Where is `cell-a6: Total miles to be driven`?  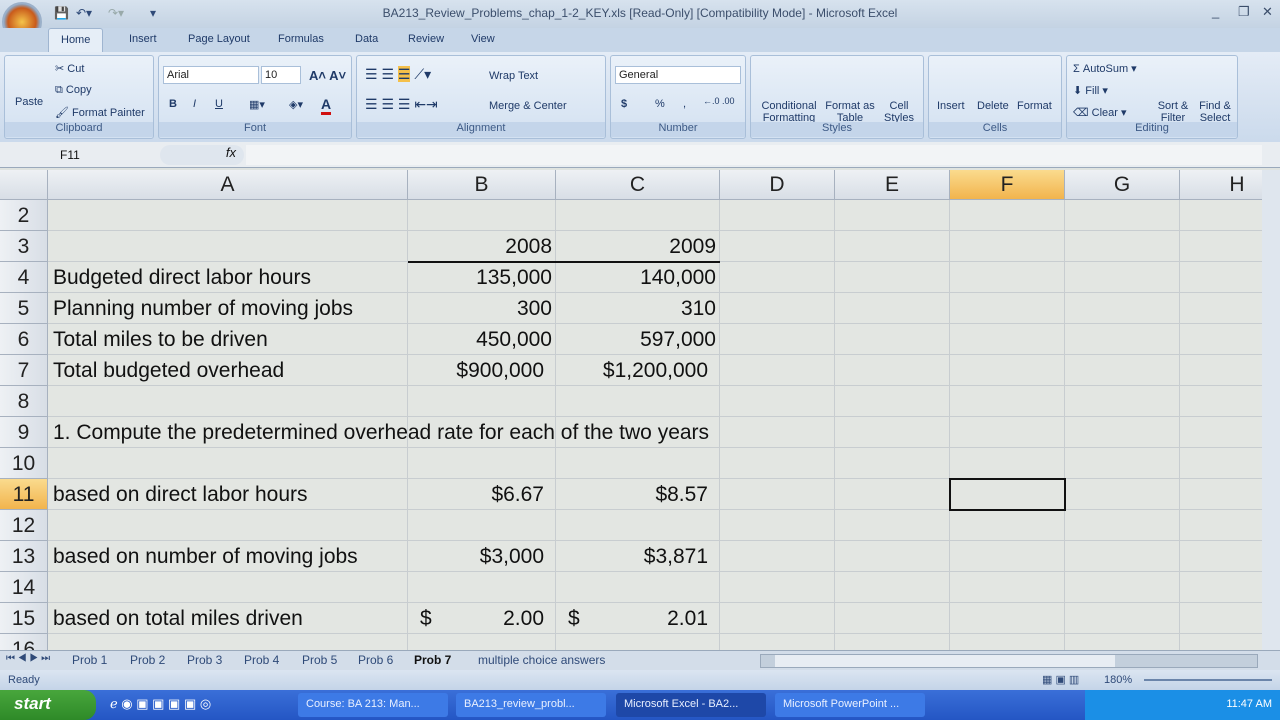
cell-a6: Total miles to be driven is located at coordinates (160, 339).